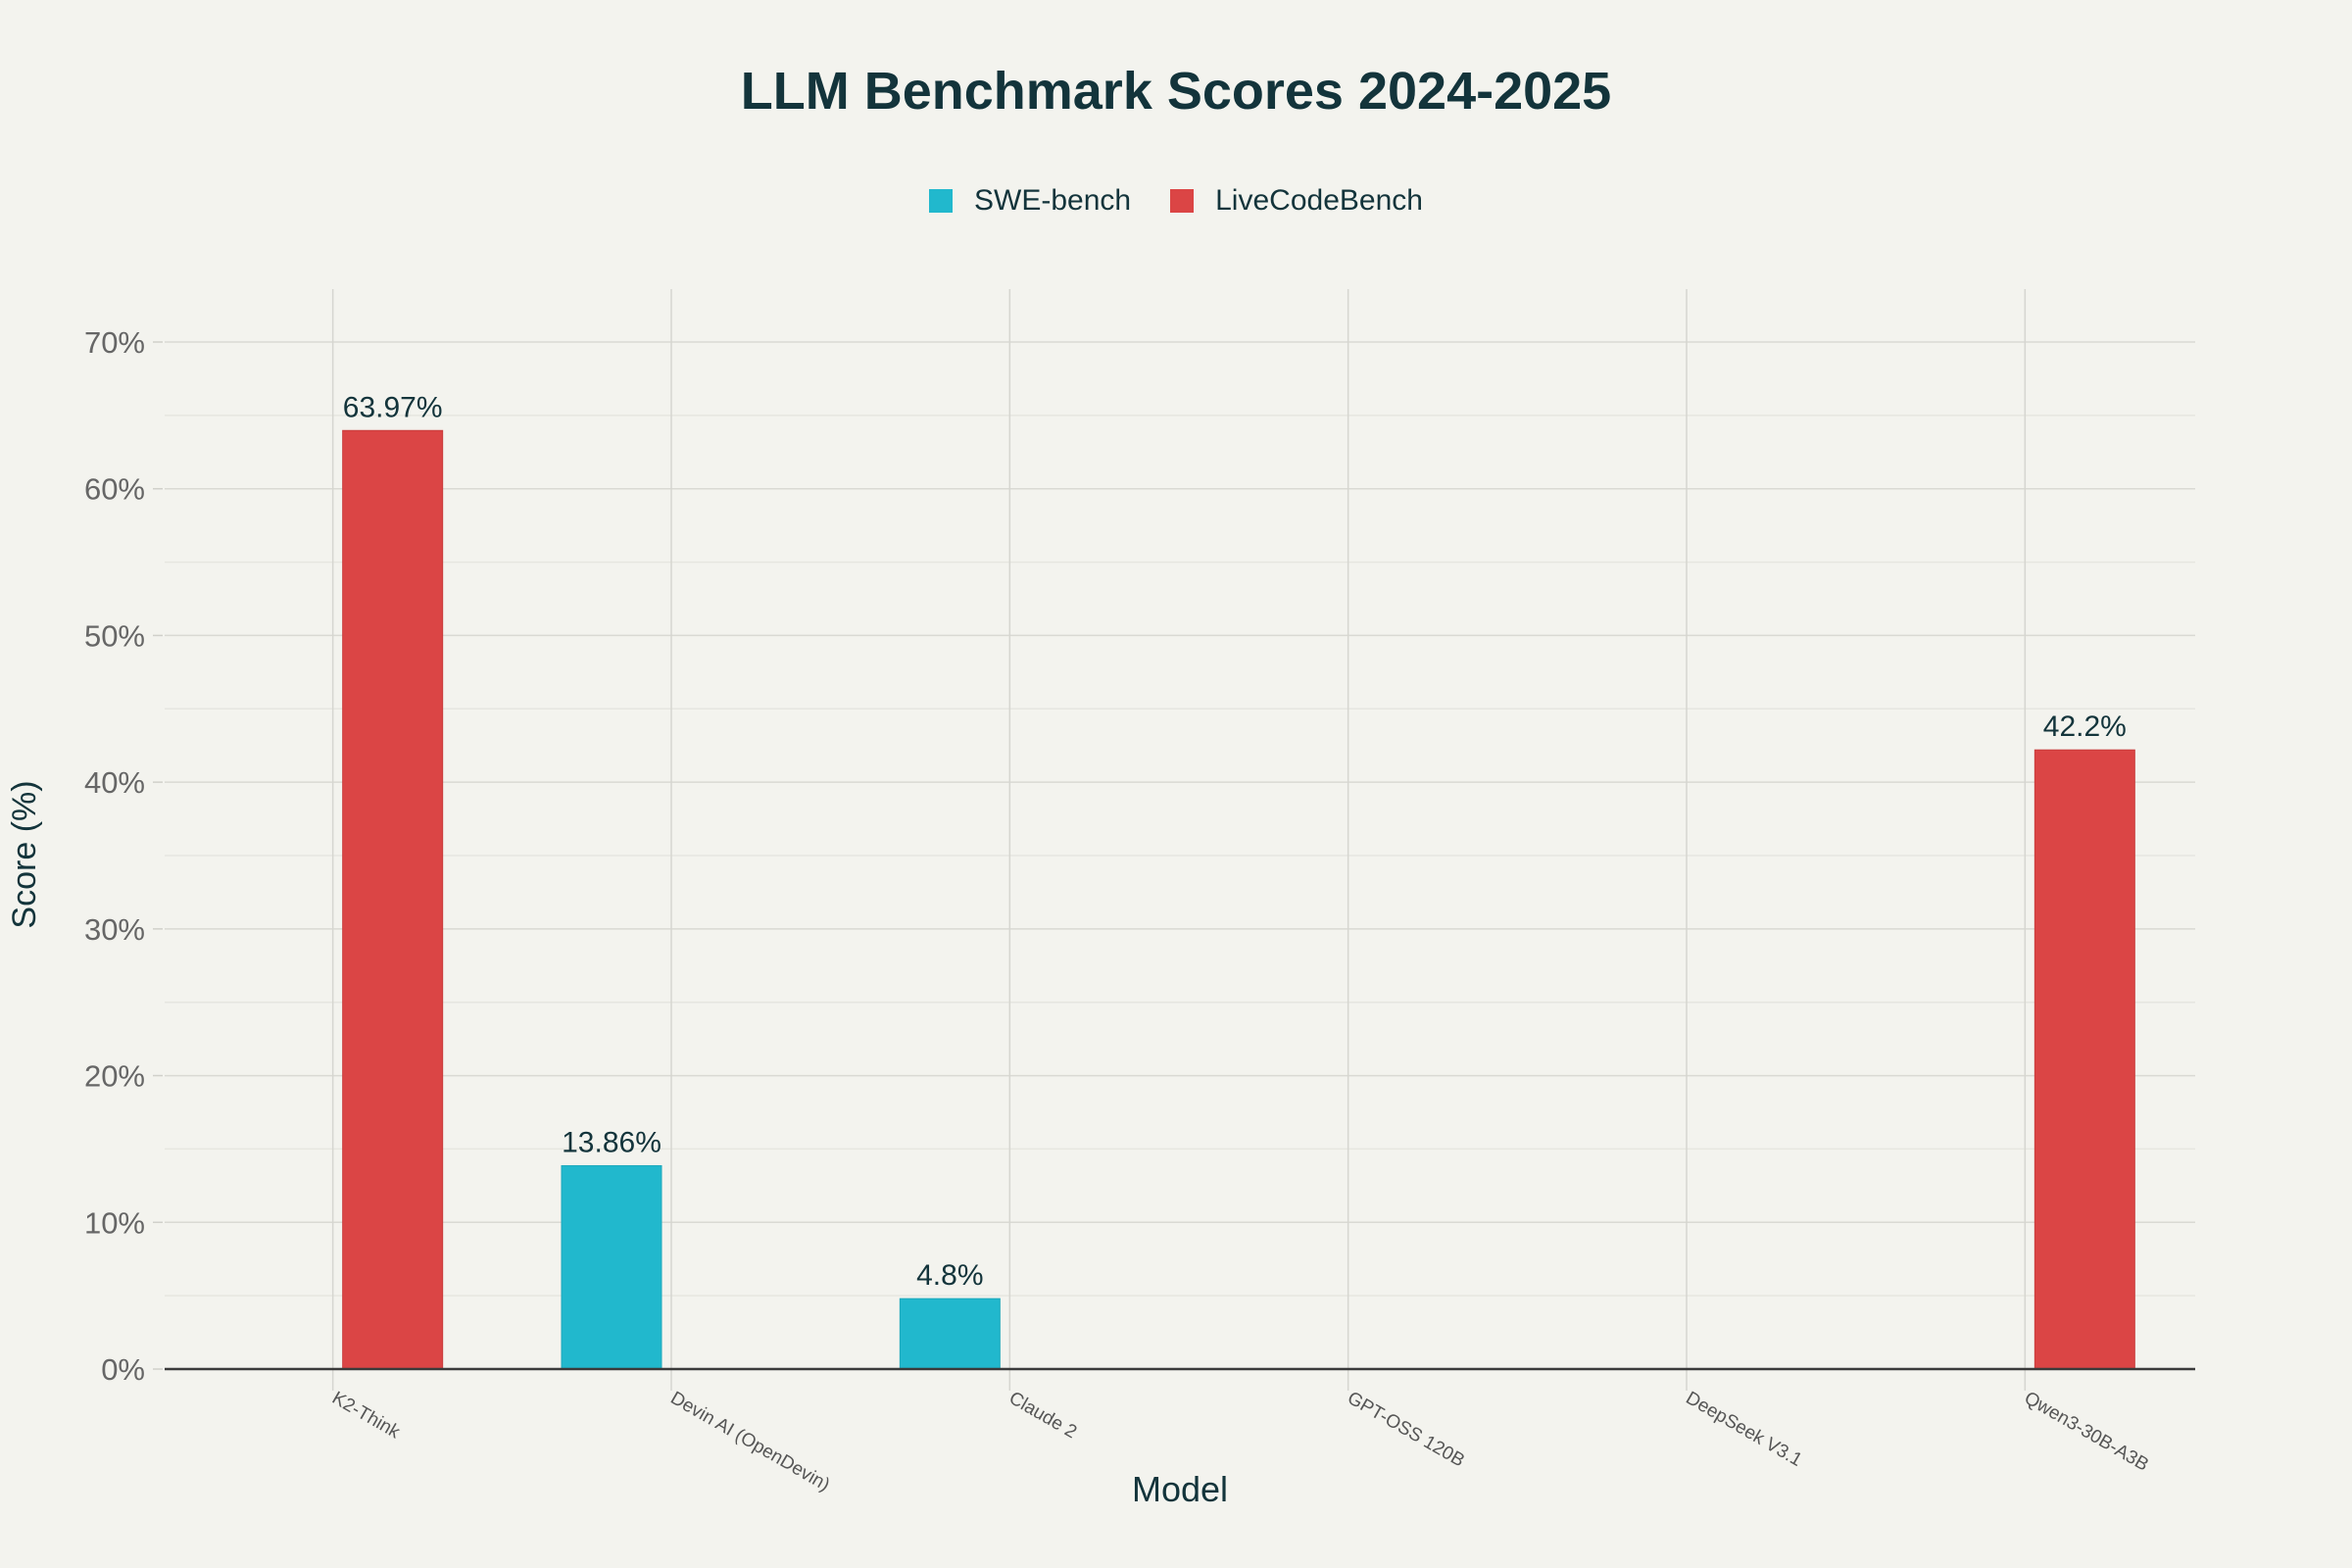  Describe the element at coordinates (114, 635) in the screenshot. I see `y-tick-label: 50%` at that location.